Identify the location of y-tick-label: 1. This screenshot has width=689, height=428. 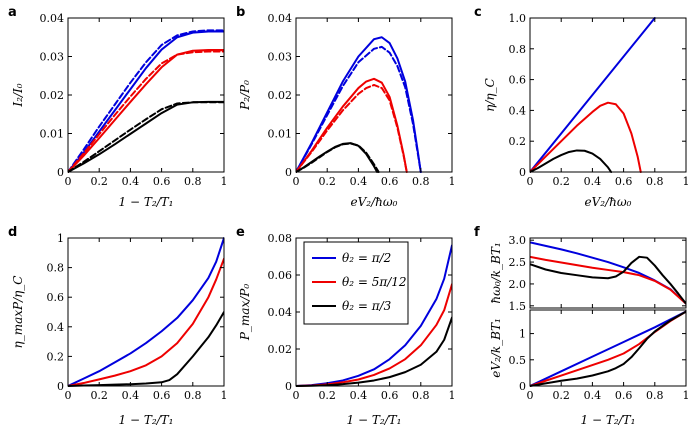
(522, 334).